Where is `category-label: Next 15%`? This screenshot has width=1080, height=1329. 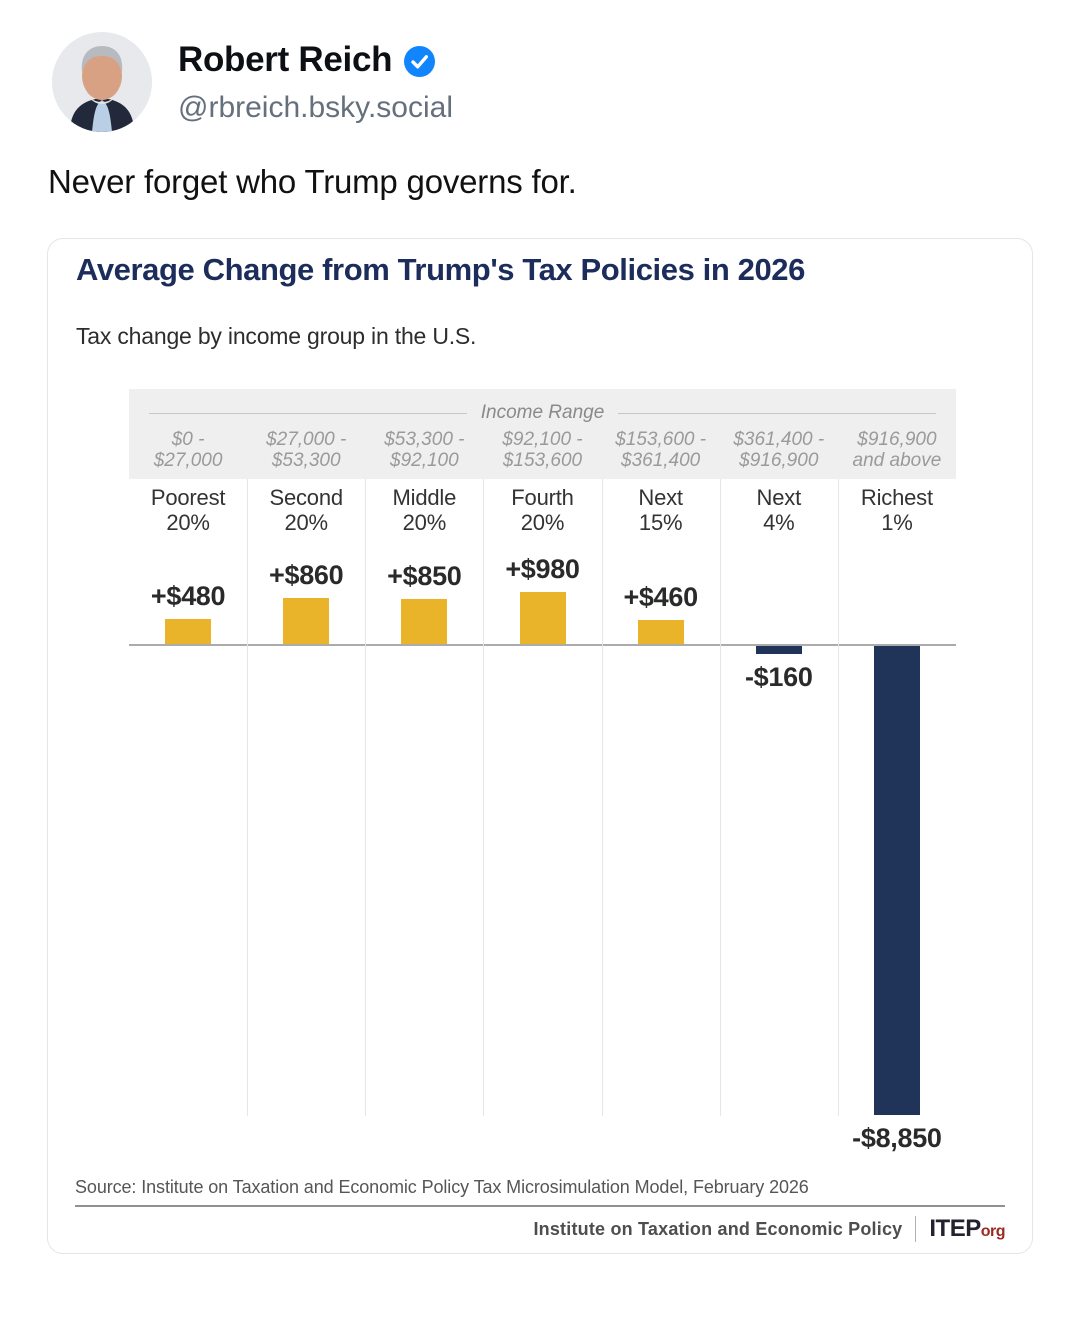
category-label: Next 15% is located at coordinates (660, 510).